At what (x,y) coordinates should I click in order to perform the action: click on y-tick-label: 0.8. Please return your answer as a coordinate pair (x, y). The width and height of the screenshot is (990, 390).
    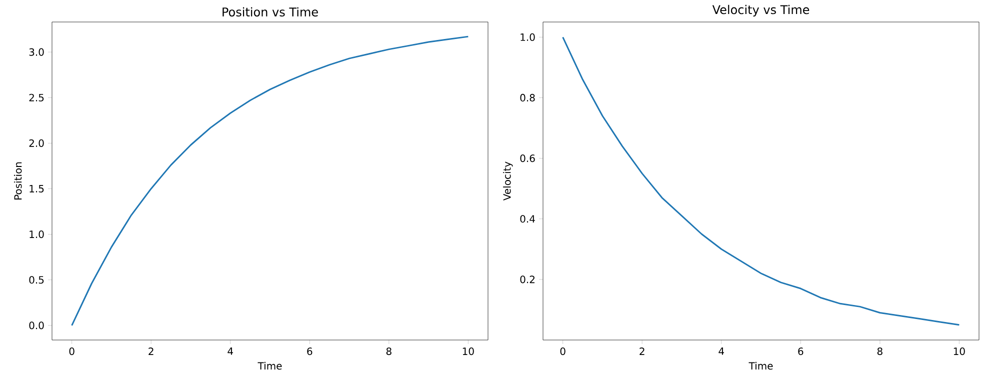
    Looking at the image, I should click on (527, 98).